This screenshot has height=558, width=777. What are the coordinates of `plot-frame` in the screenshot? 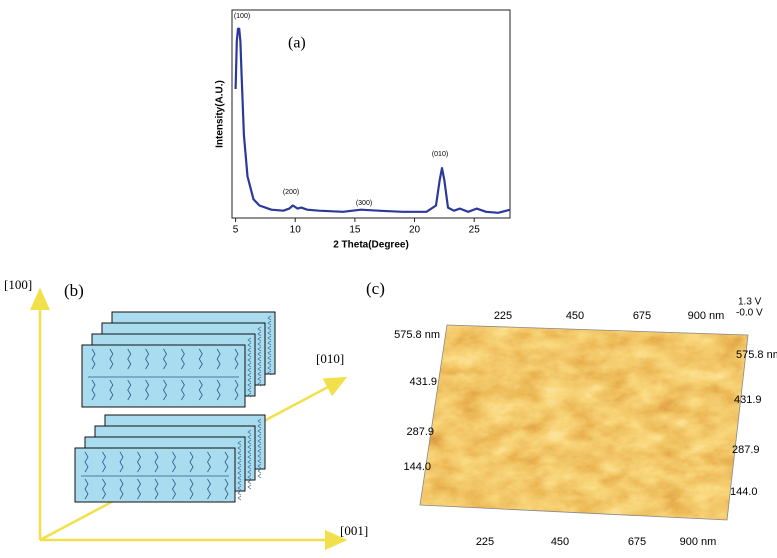 It's located at (371, 114).